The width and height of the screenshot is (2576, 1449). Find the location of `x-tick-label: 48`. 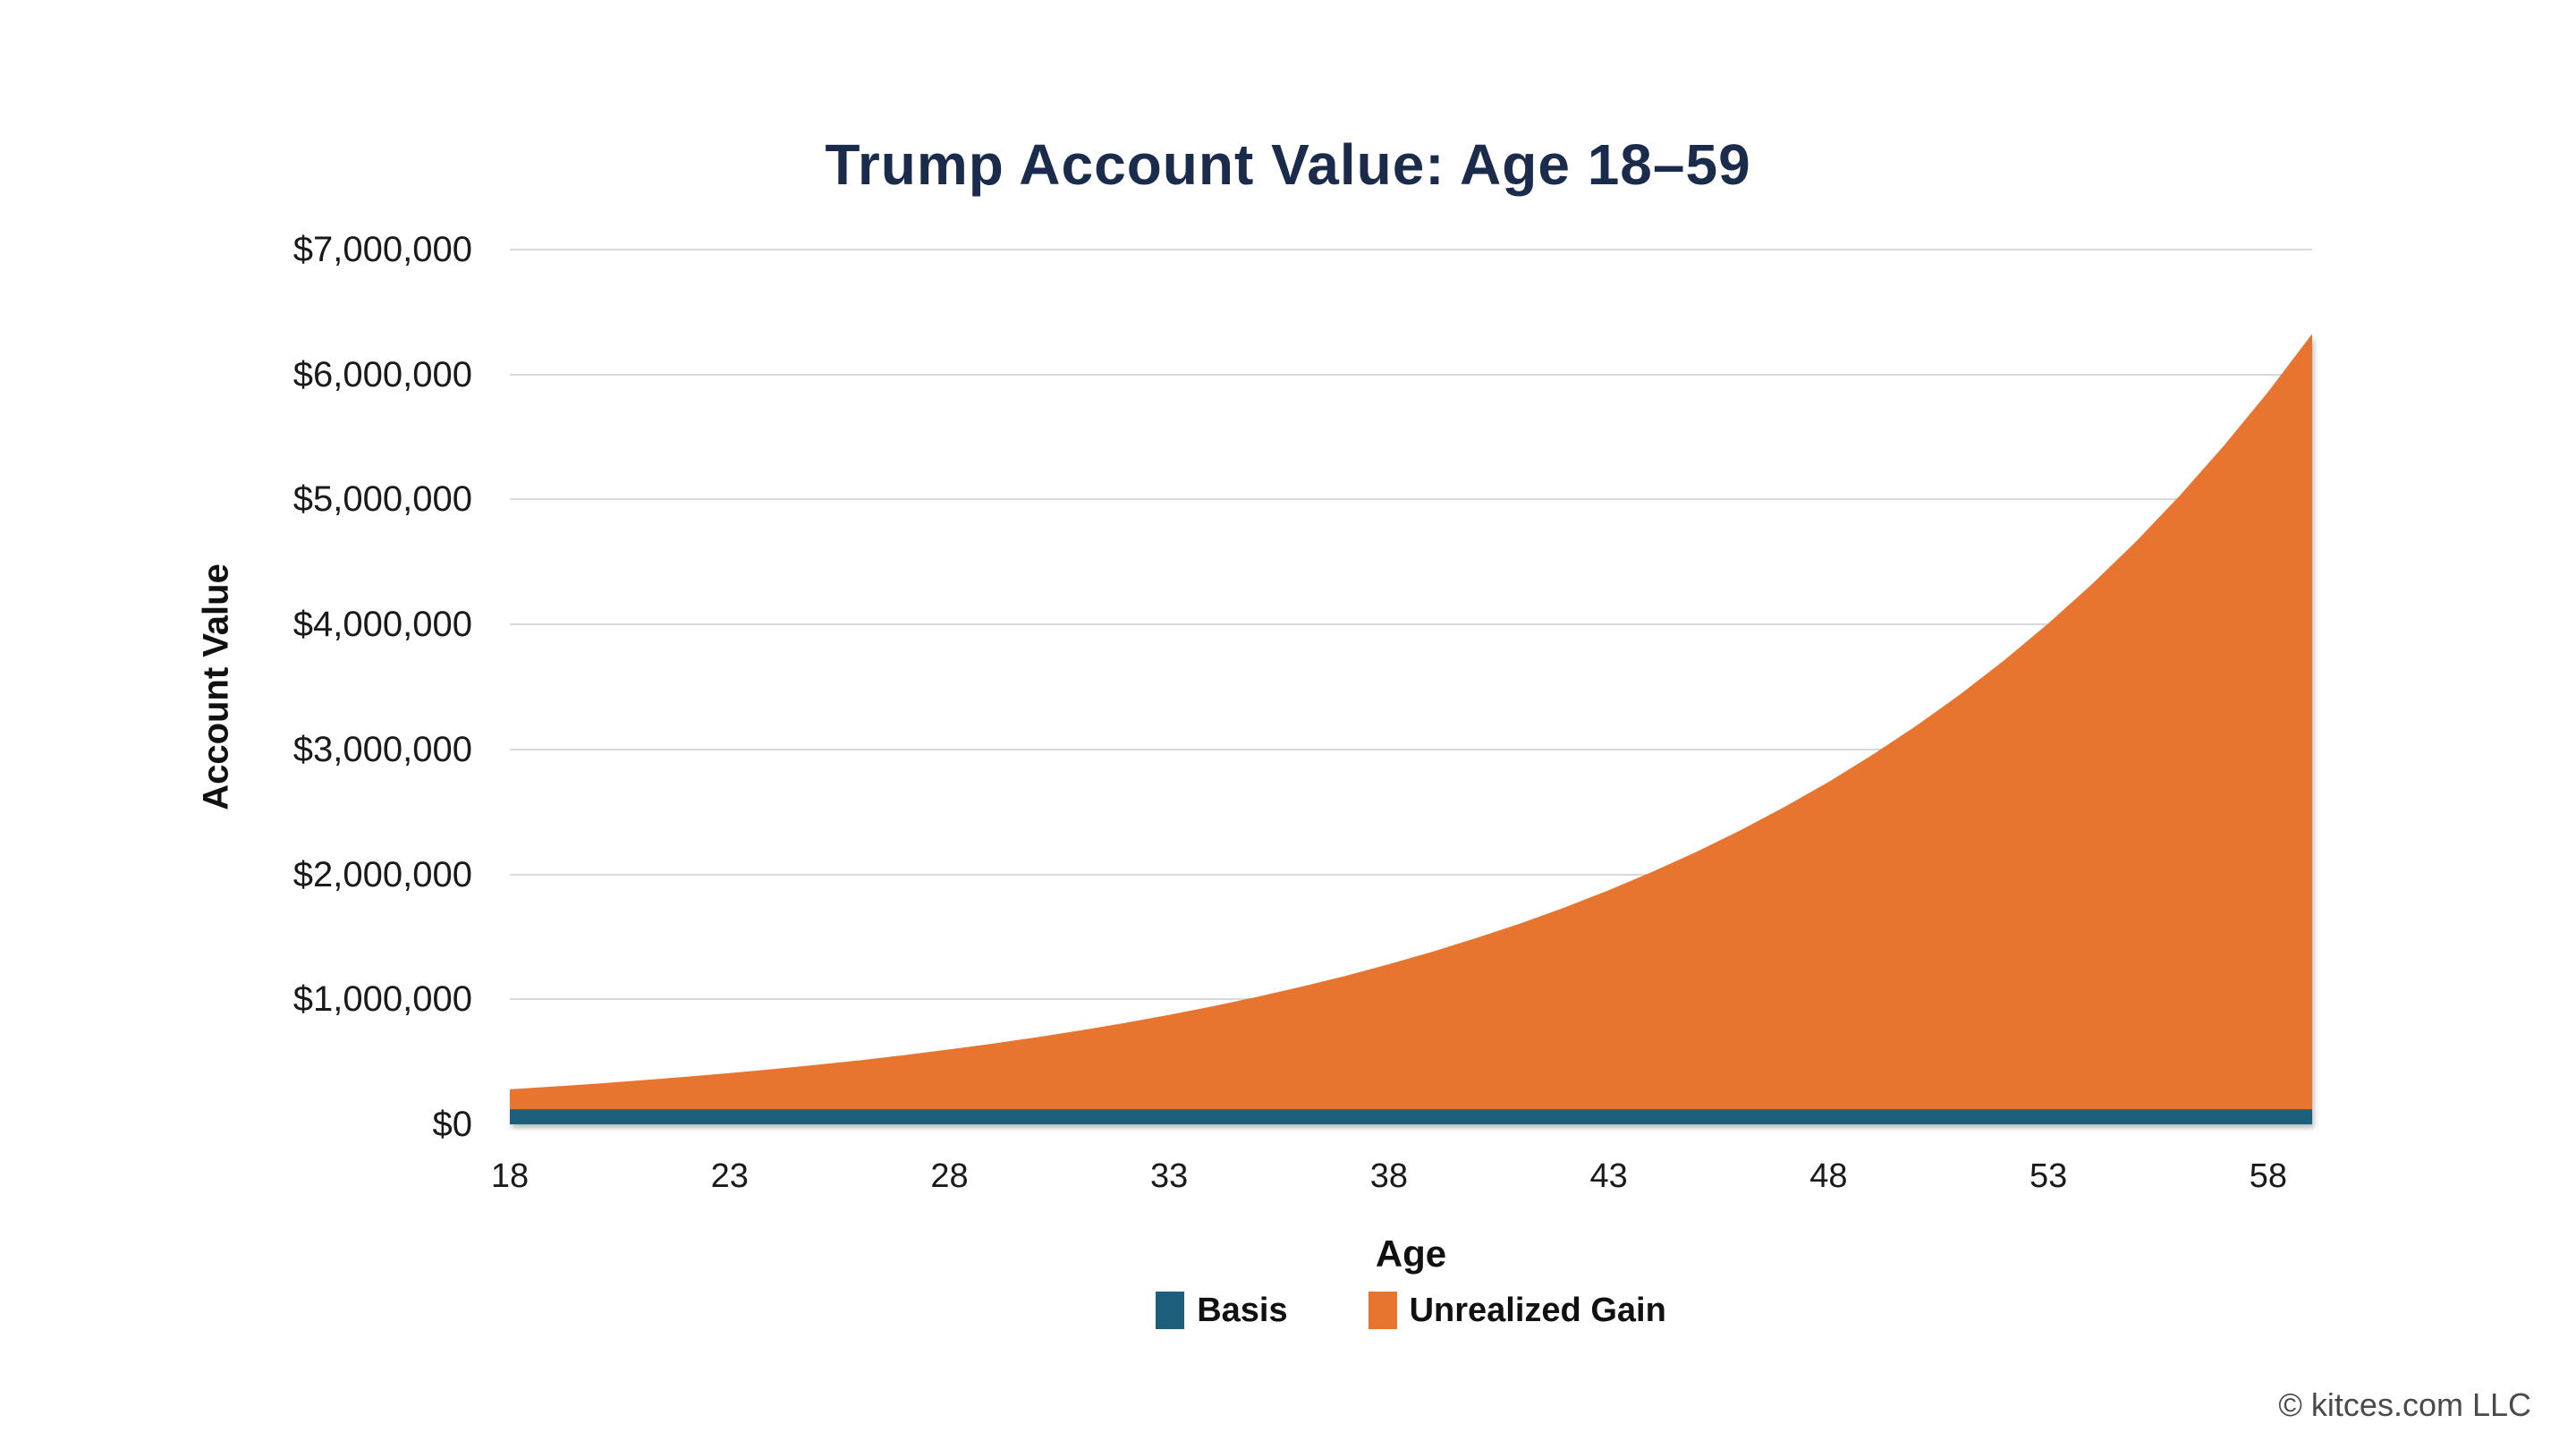

x-tick-label: 48 is located at coordinates (1828, 1176).